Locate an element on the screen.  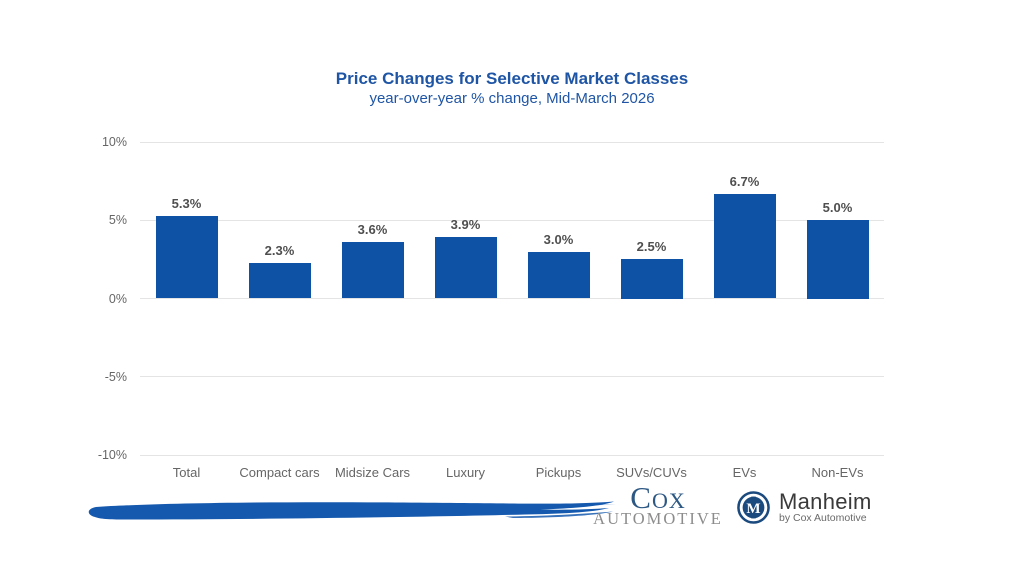
bar-value-label-total: 5.3% is located at coordinates (186, 203).